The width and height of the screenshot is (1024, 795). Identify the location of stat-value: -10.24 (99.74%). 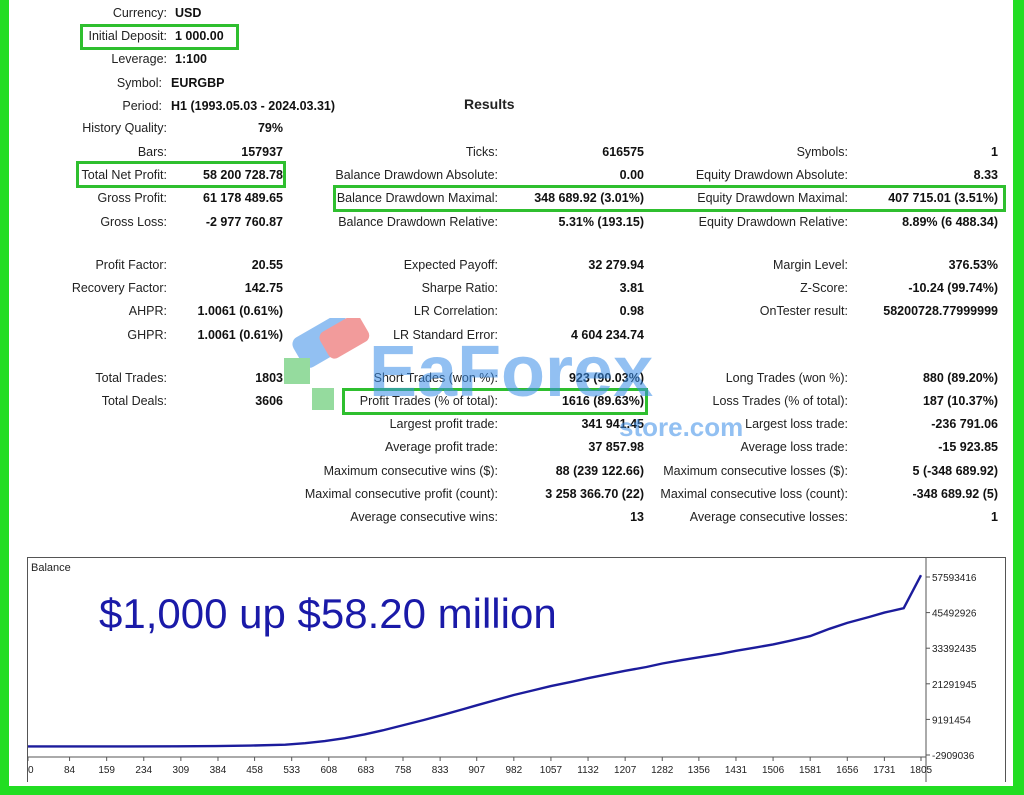
(953, 288).